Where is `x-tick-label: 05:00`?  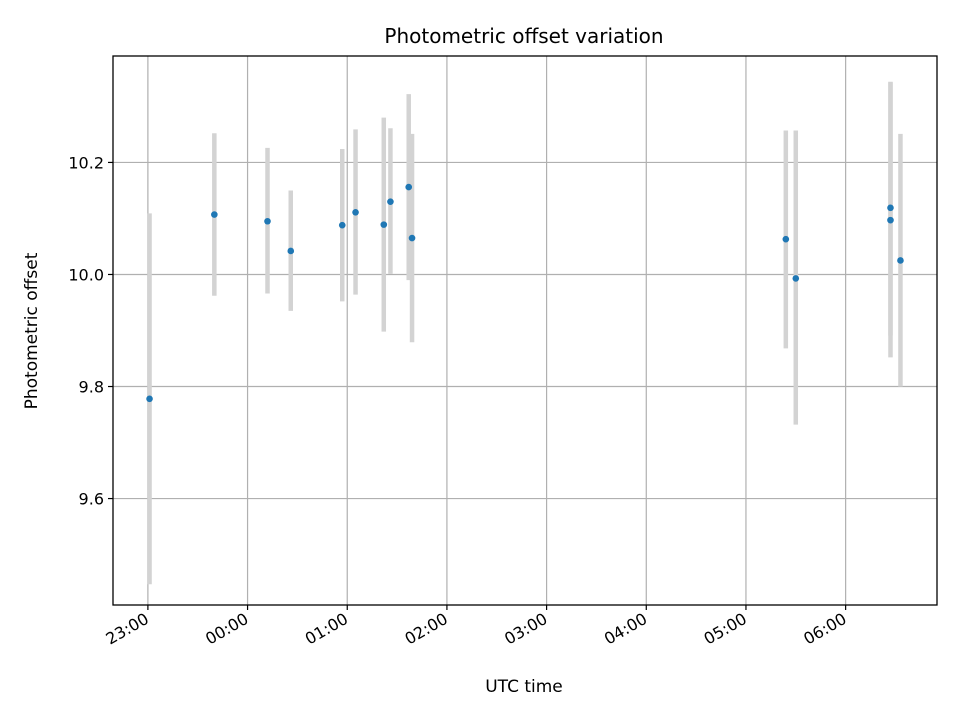 x-tick-label: 05:00 is located at coordinates (725, 629).